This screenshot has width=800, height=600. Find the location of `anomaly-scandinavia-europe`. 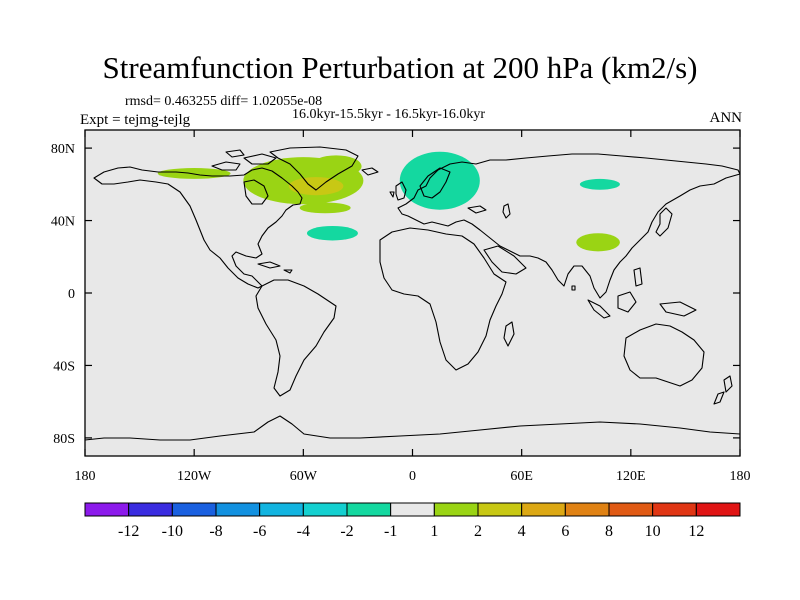

anomaly-scandinavia-europe is located at coordinates (439, 180).